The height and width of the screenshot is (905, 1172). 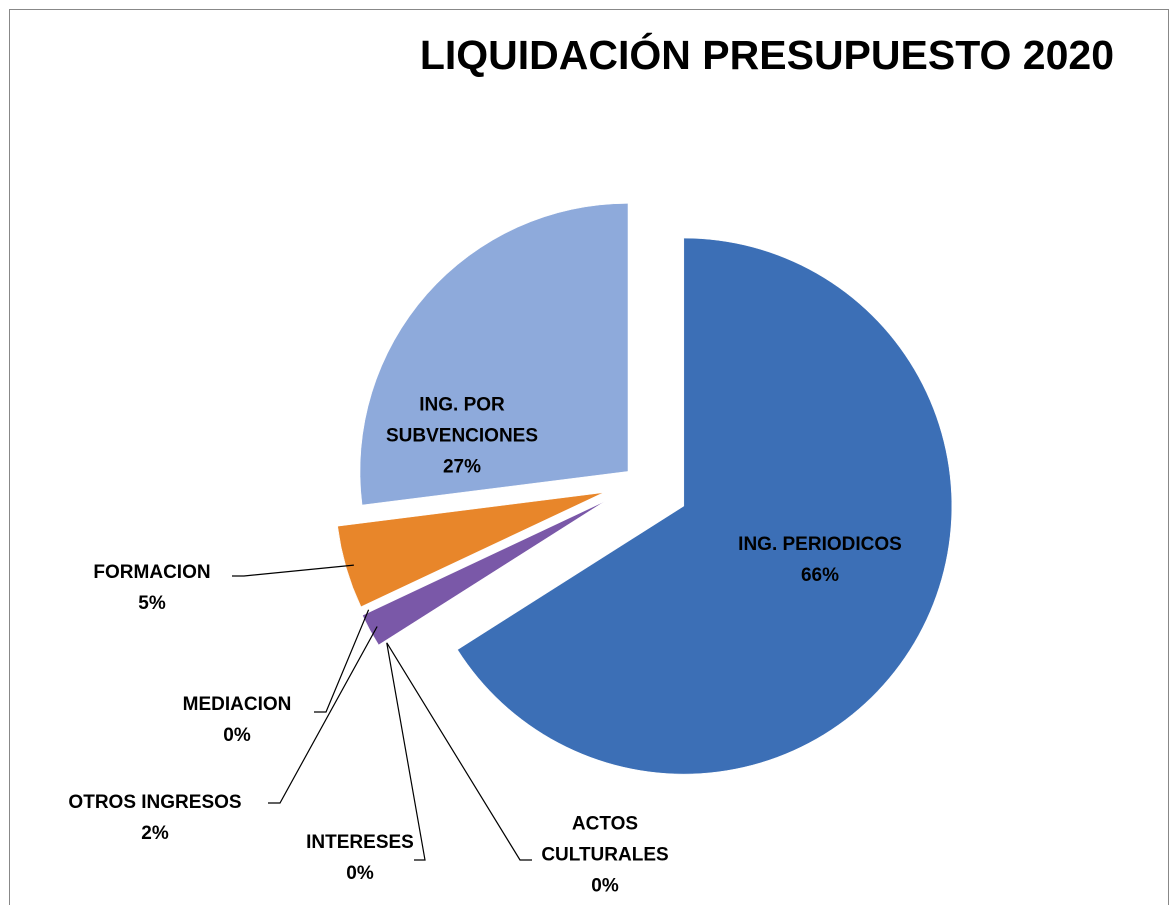 What do you see at coordinates (360, 842) in the screenshot?
I see `category-label: INTERESES` at bounding box center [360, 842].